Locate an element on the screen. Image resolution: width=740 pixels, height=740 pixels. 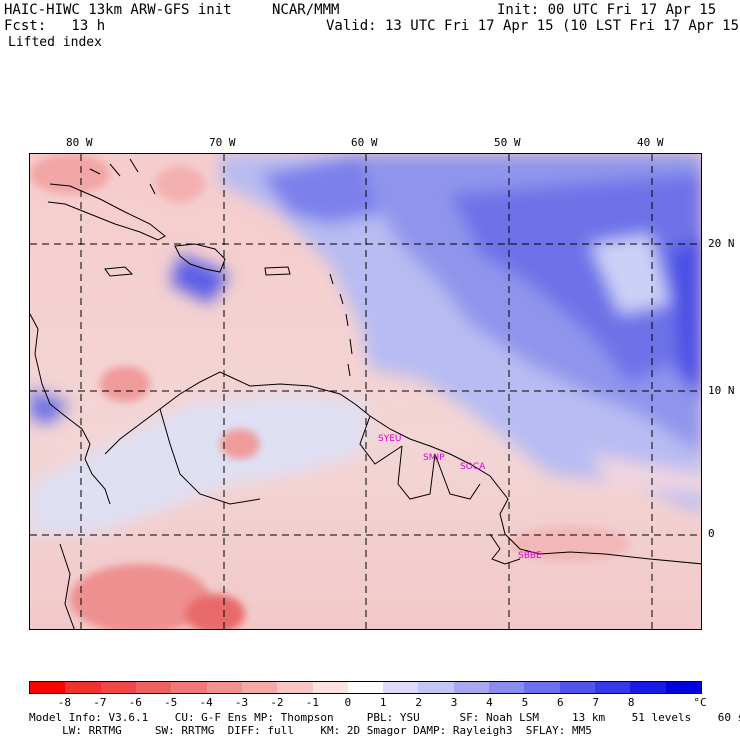
colorbar-tick-label: 1 is located at coordinates (383, 702).